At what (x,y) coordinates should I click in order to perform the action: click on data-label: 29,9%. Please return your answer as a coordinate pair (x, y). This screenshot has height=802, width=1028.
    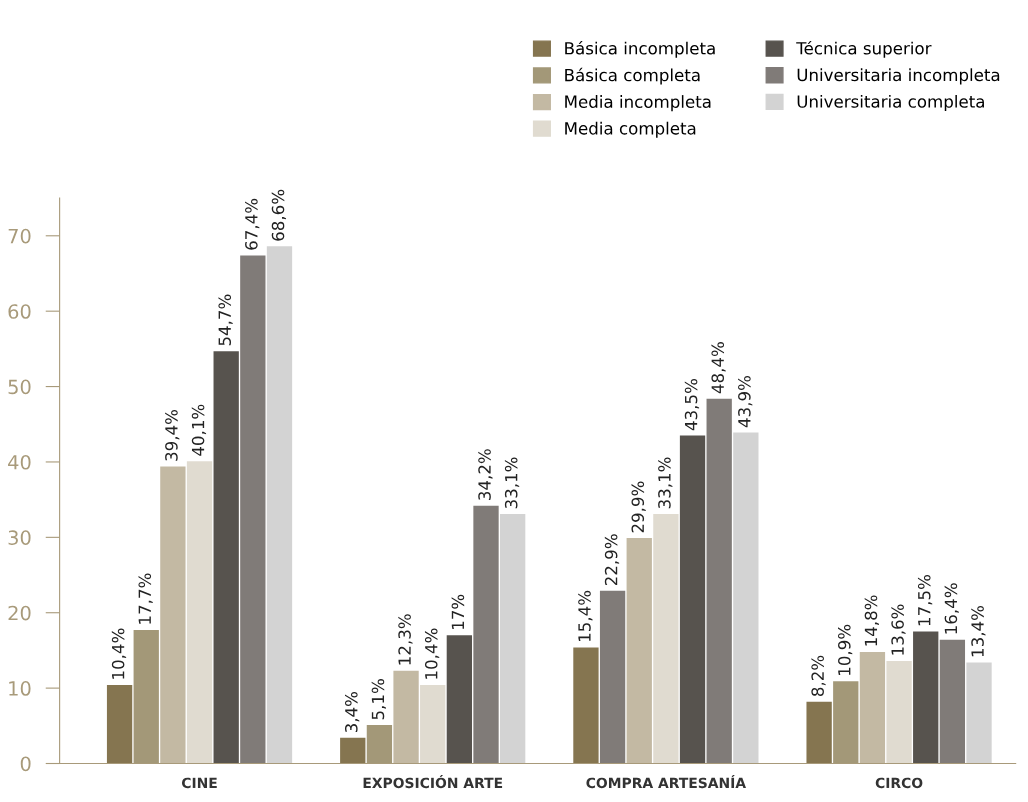
    Looking at the image, I should click on (638, 507).